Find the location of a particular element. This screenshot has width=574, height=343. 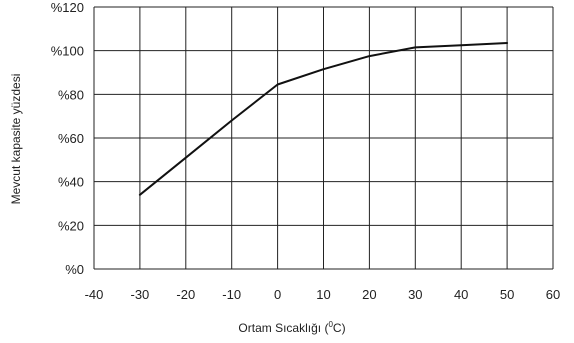

y-tick-label: %20 is located at coordinates (71, 225).